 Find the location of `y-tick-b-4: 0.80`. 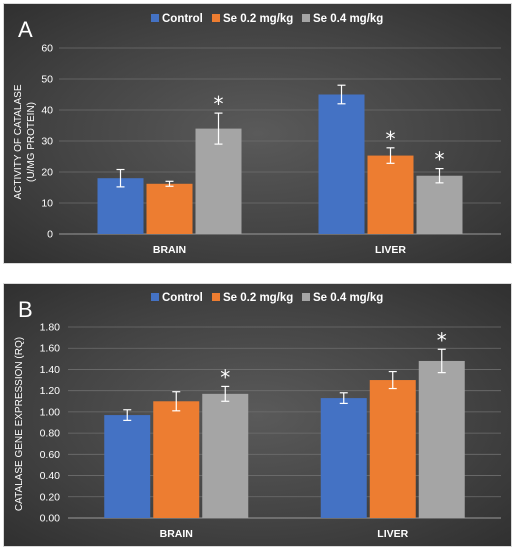

y-tick-b-4: 0.80 is located at coordinates (50, 434).